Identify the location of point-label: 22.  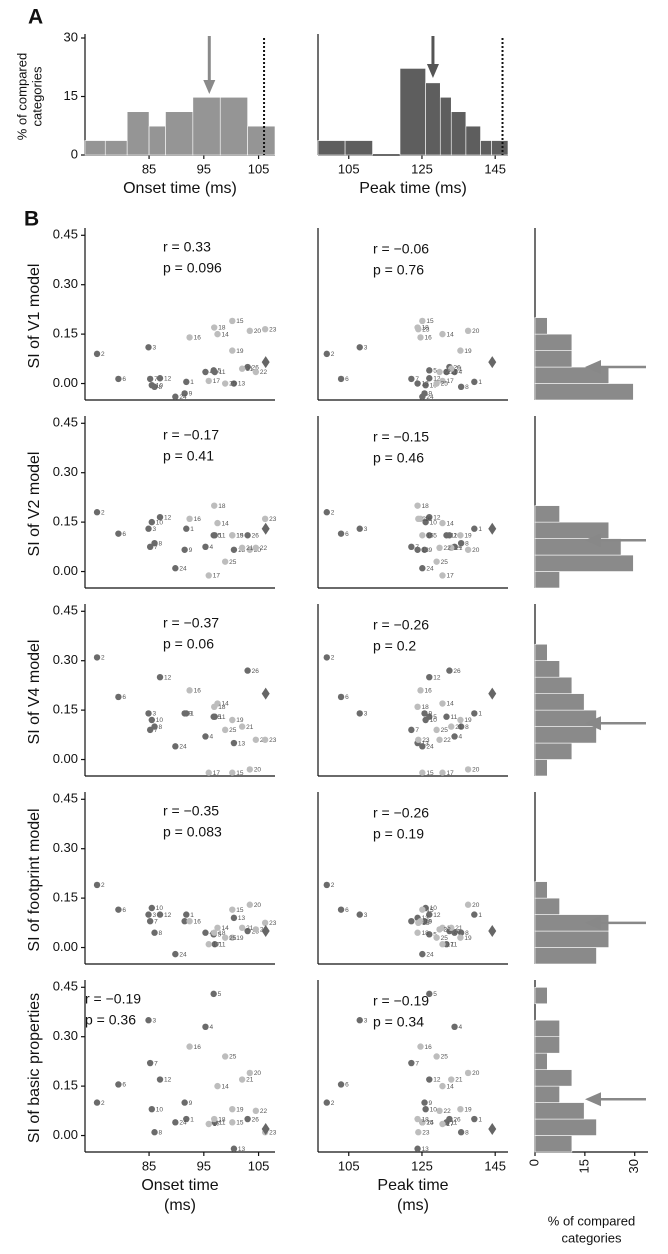
(264, 372).